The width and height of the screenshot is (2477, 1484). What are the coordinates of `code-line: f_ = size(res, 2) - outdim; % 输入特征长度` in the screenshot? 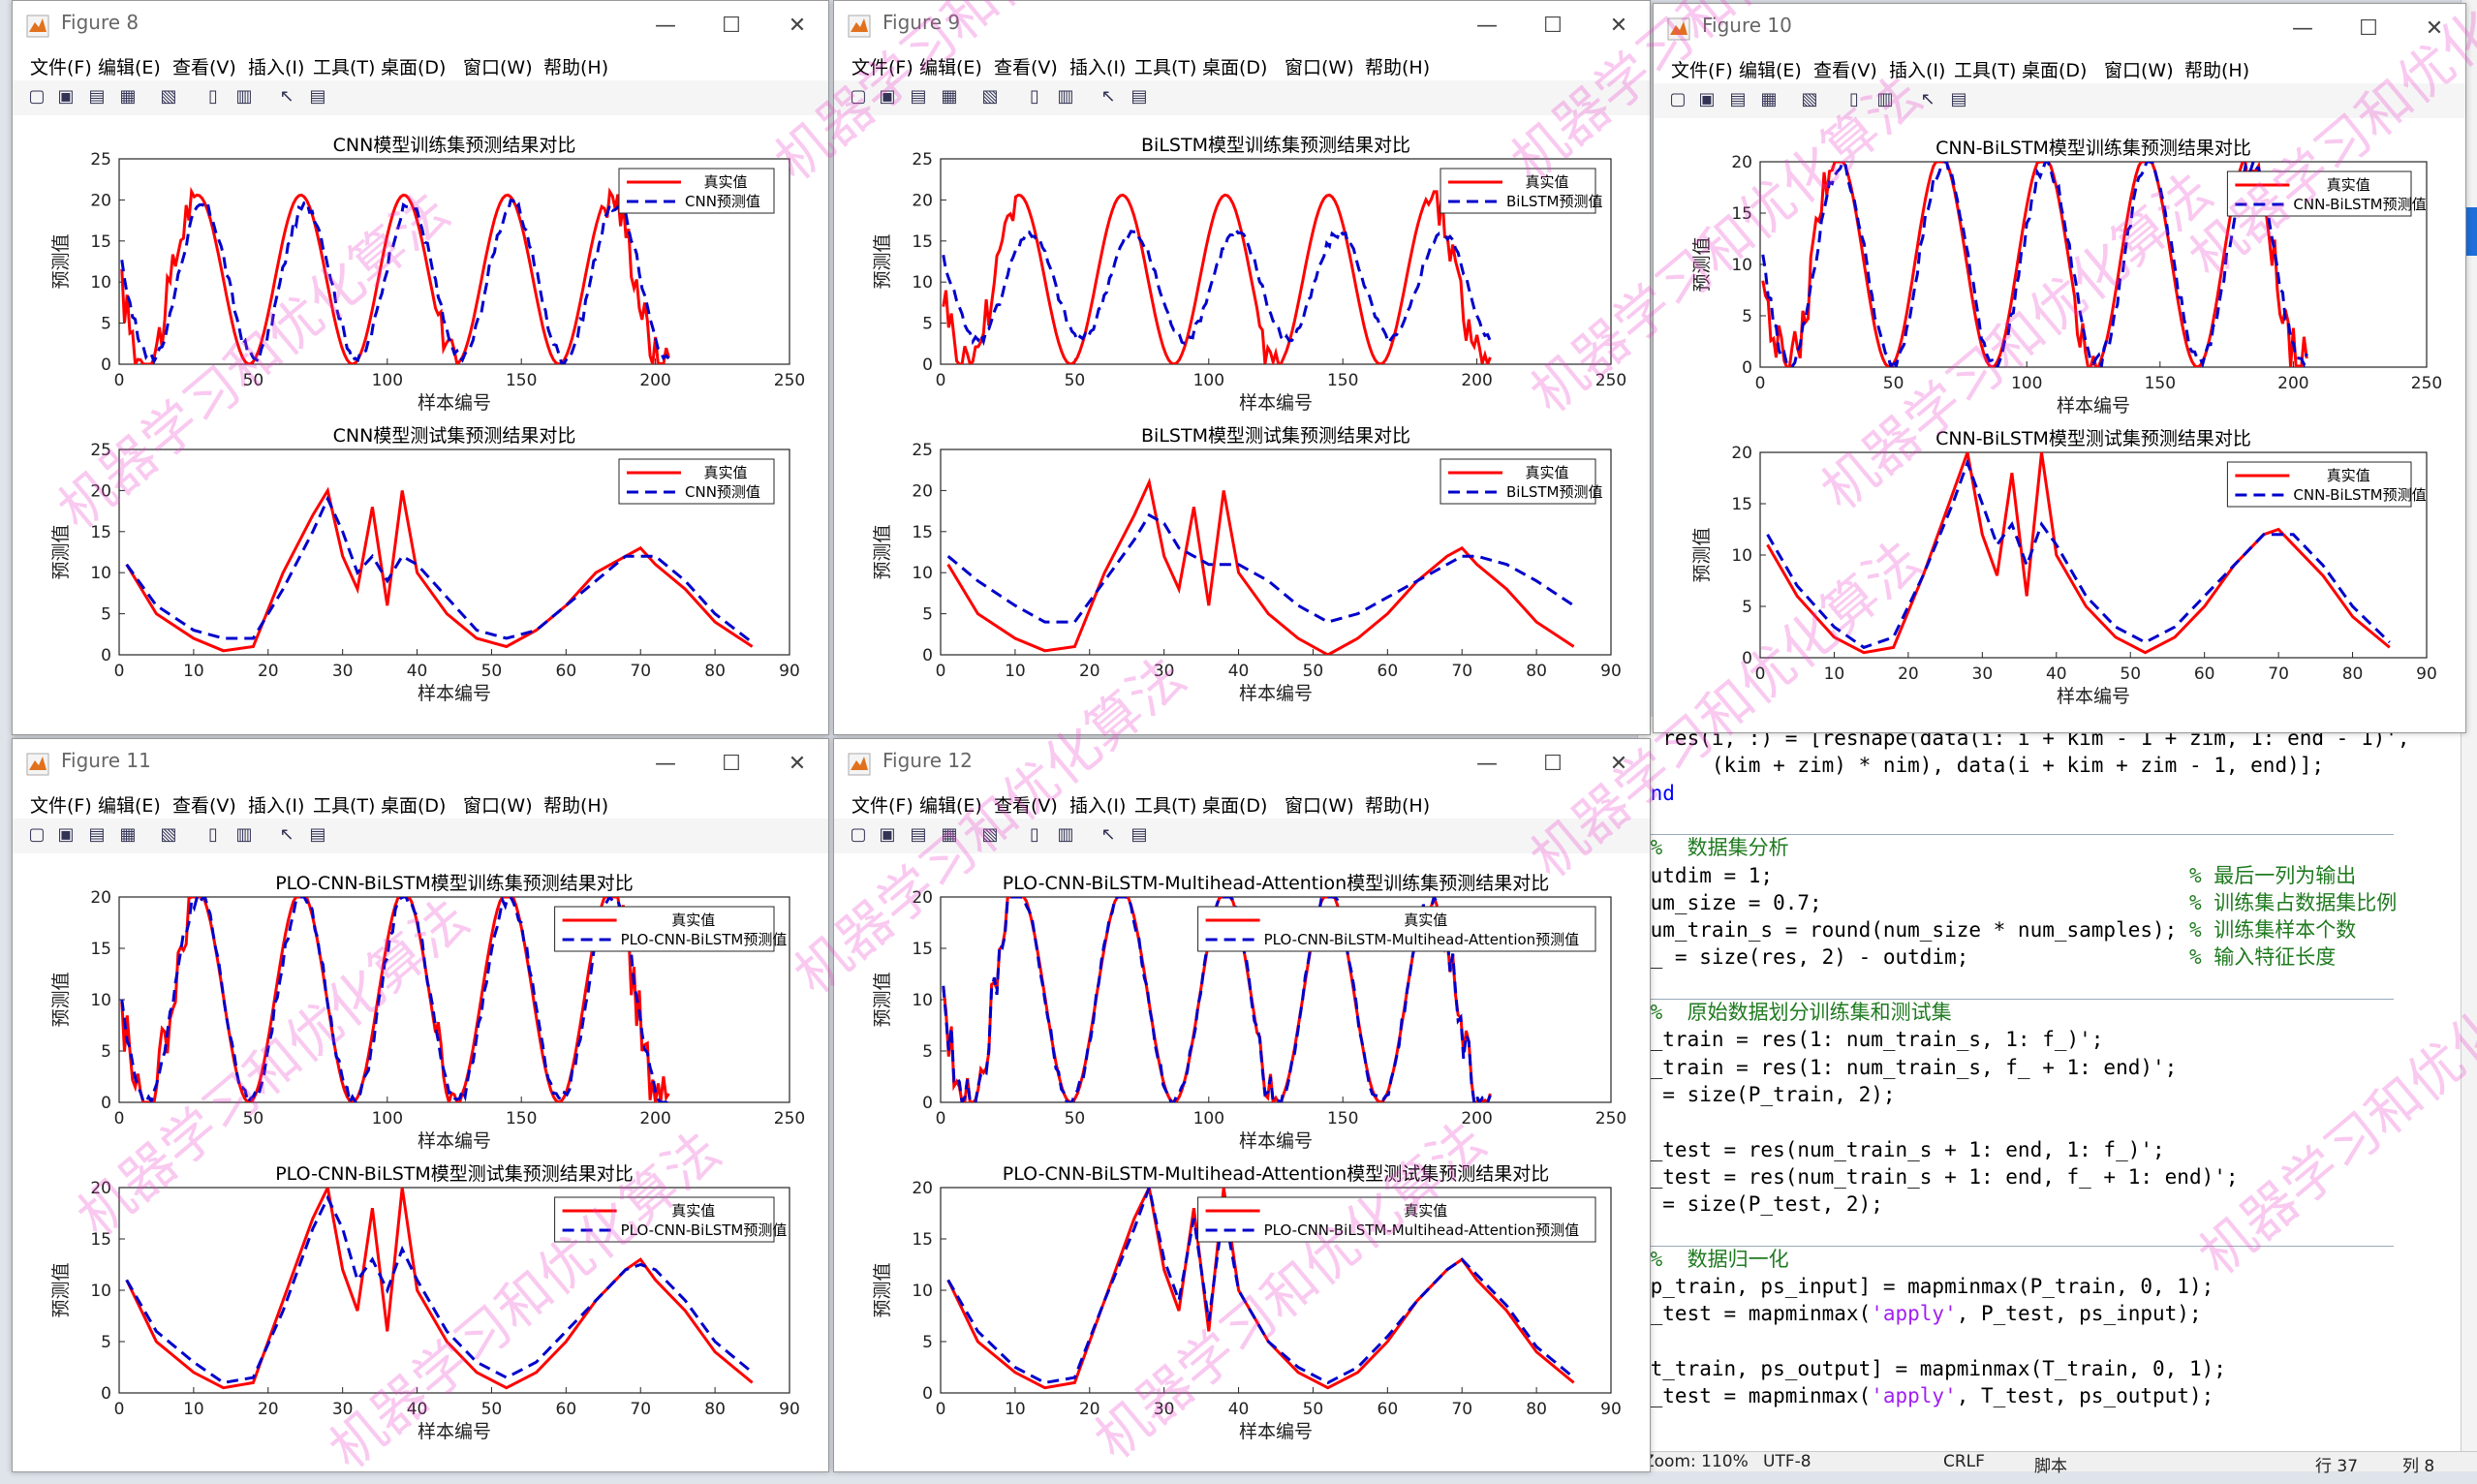 It's located at (1988, 957).